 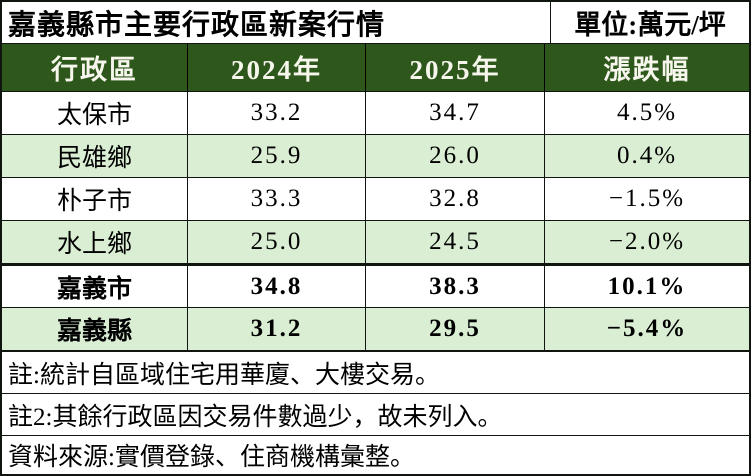 What do you see at coordinates (277, 67) in the screenshot?
I see `col-header-2024: 2024年` at bounding box center [277, 67].